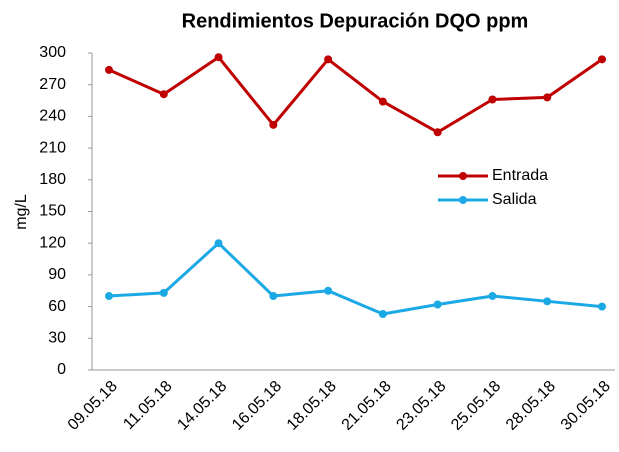 The height and width of the screenshot is (452, 619). I want to click on x-tick-label: 14.05.18, so click(202, 406).